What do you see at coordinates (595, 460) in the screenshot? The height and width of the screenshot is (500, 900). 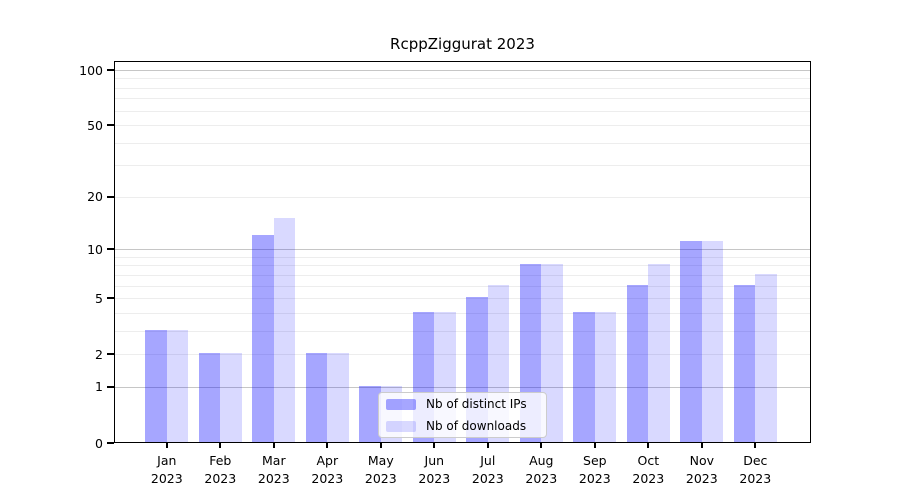 I see `x-tick-label-month: Sep` at bounding box center [595, 460].